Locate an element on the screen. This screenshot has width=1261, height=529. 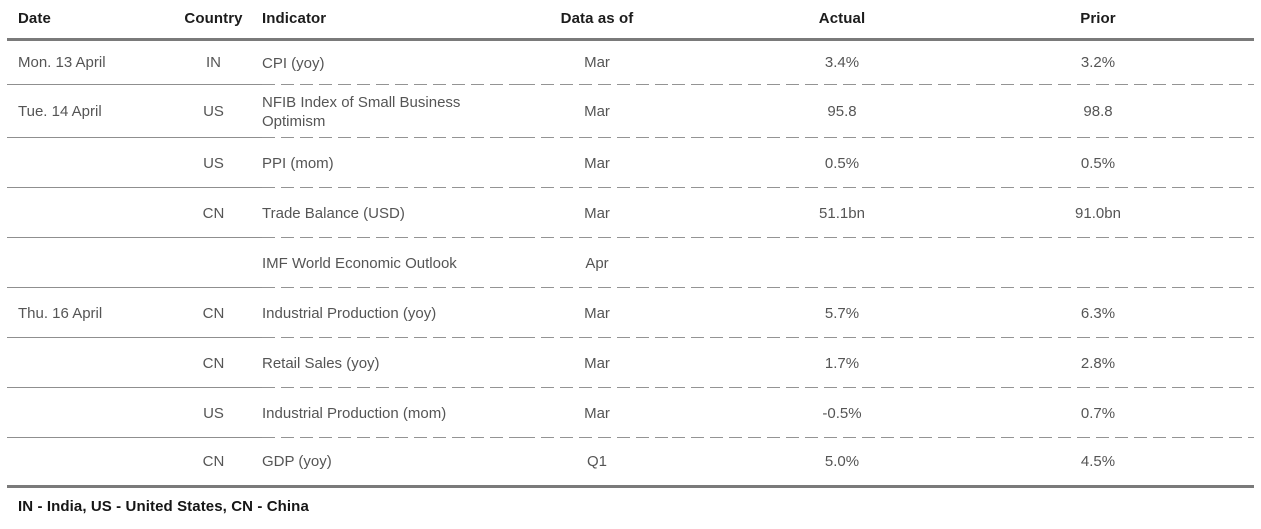
cell-prior: 0.7% is located at coordinates (1118, 413).